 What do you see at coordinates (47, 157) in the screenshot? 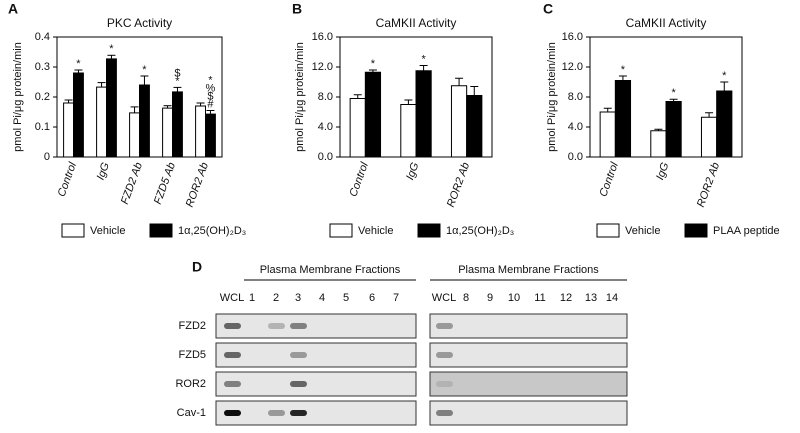
I see `y-tick-label: 0` at bounding box center [47, 157].